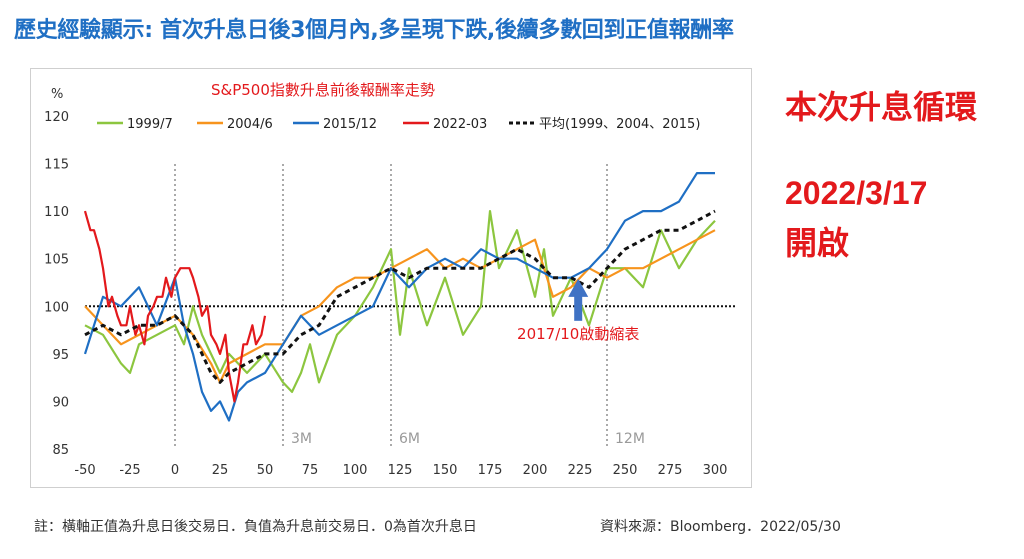 The height and width of the screenshot is (559, 1024). I want to click on x-tick-label: -25, so click(129, 470).